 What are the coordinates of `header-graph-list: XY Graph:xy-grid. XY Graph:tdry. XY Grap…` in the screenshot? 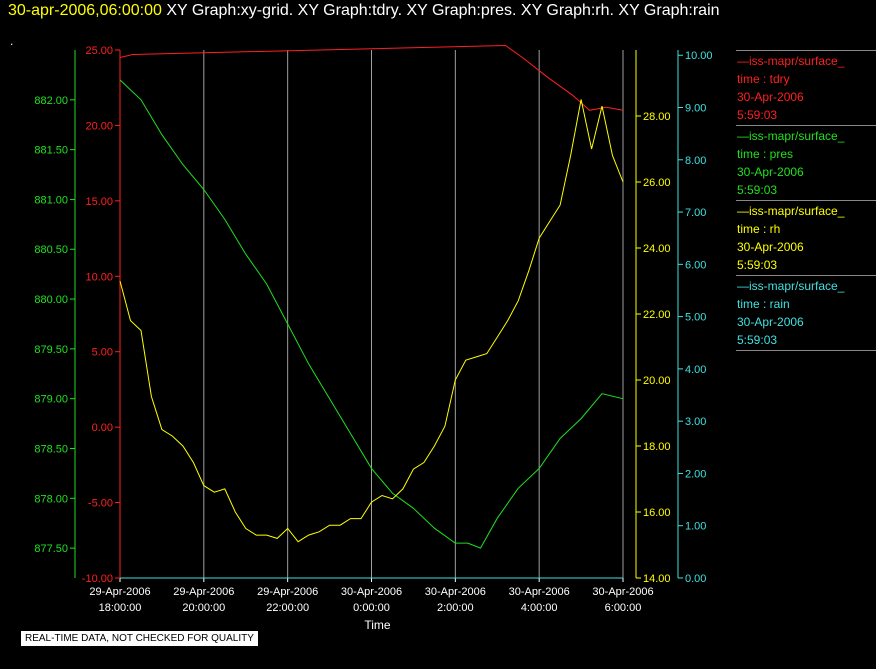 It's located at (443, 10).